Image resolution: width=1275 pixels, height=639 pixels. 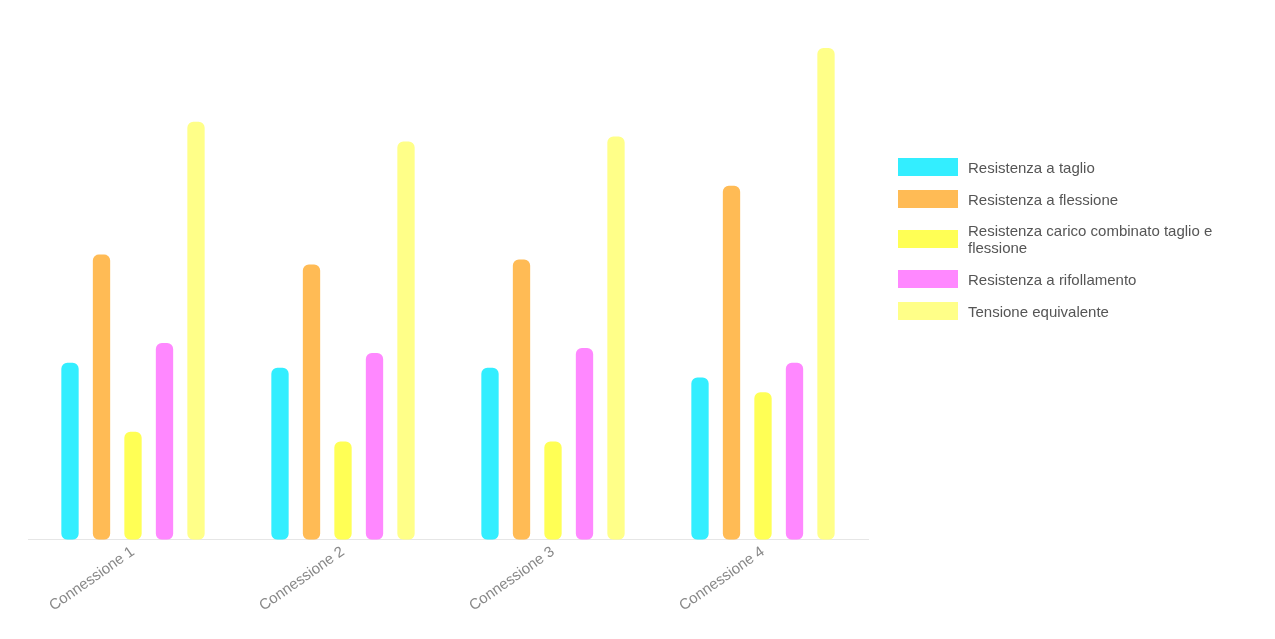 What do you see at coordinates (1091, 239) in the screenshot?
I see `legend-label: Resistenza carico combinato taglio e flessione` at bounding box center [1091, 239].